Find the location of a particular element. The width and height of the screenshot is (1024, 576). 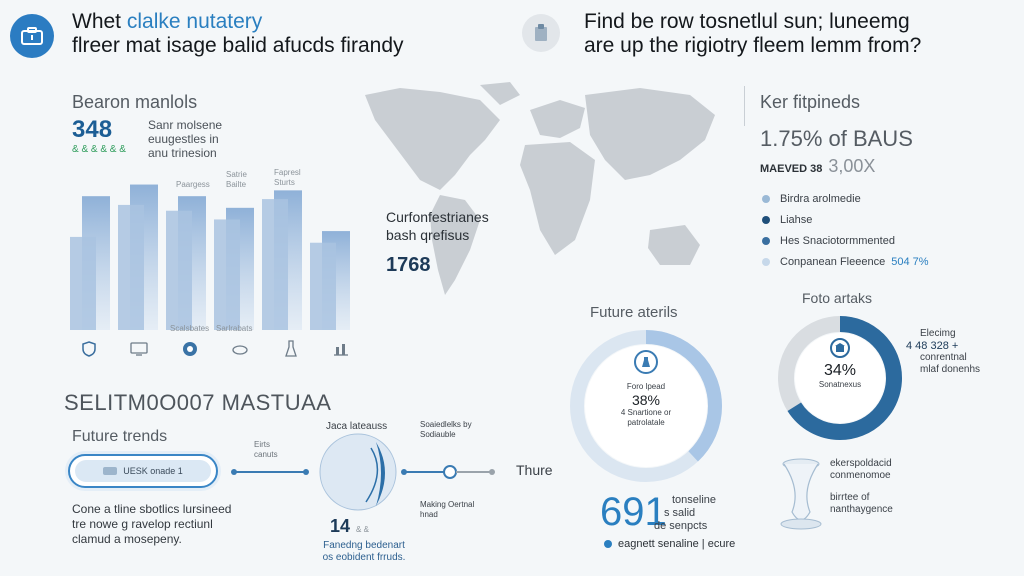

trend-timeline is located at coordinates (363, 472).